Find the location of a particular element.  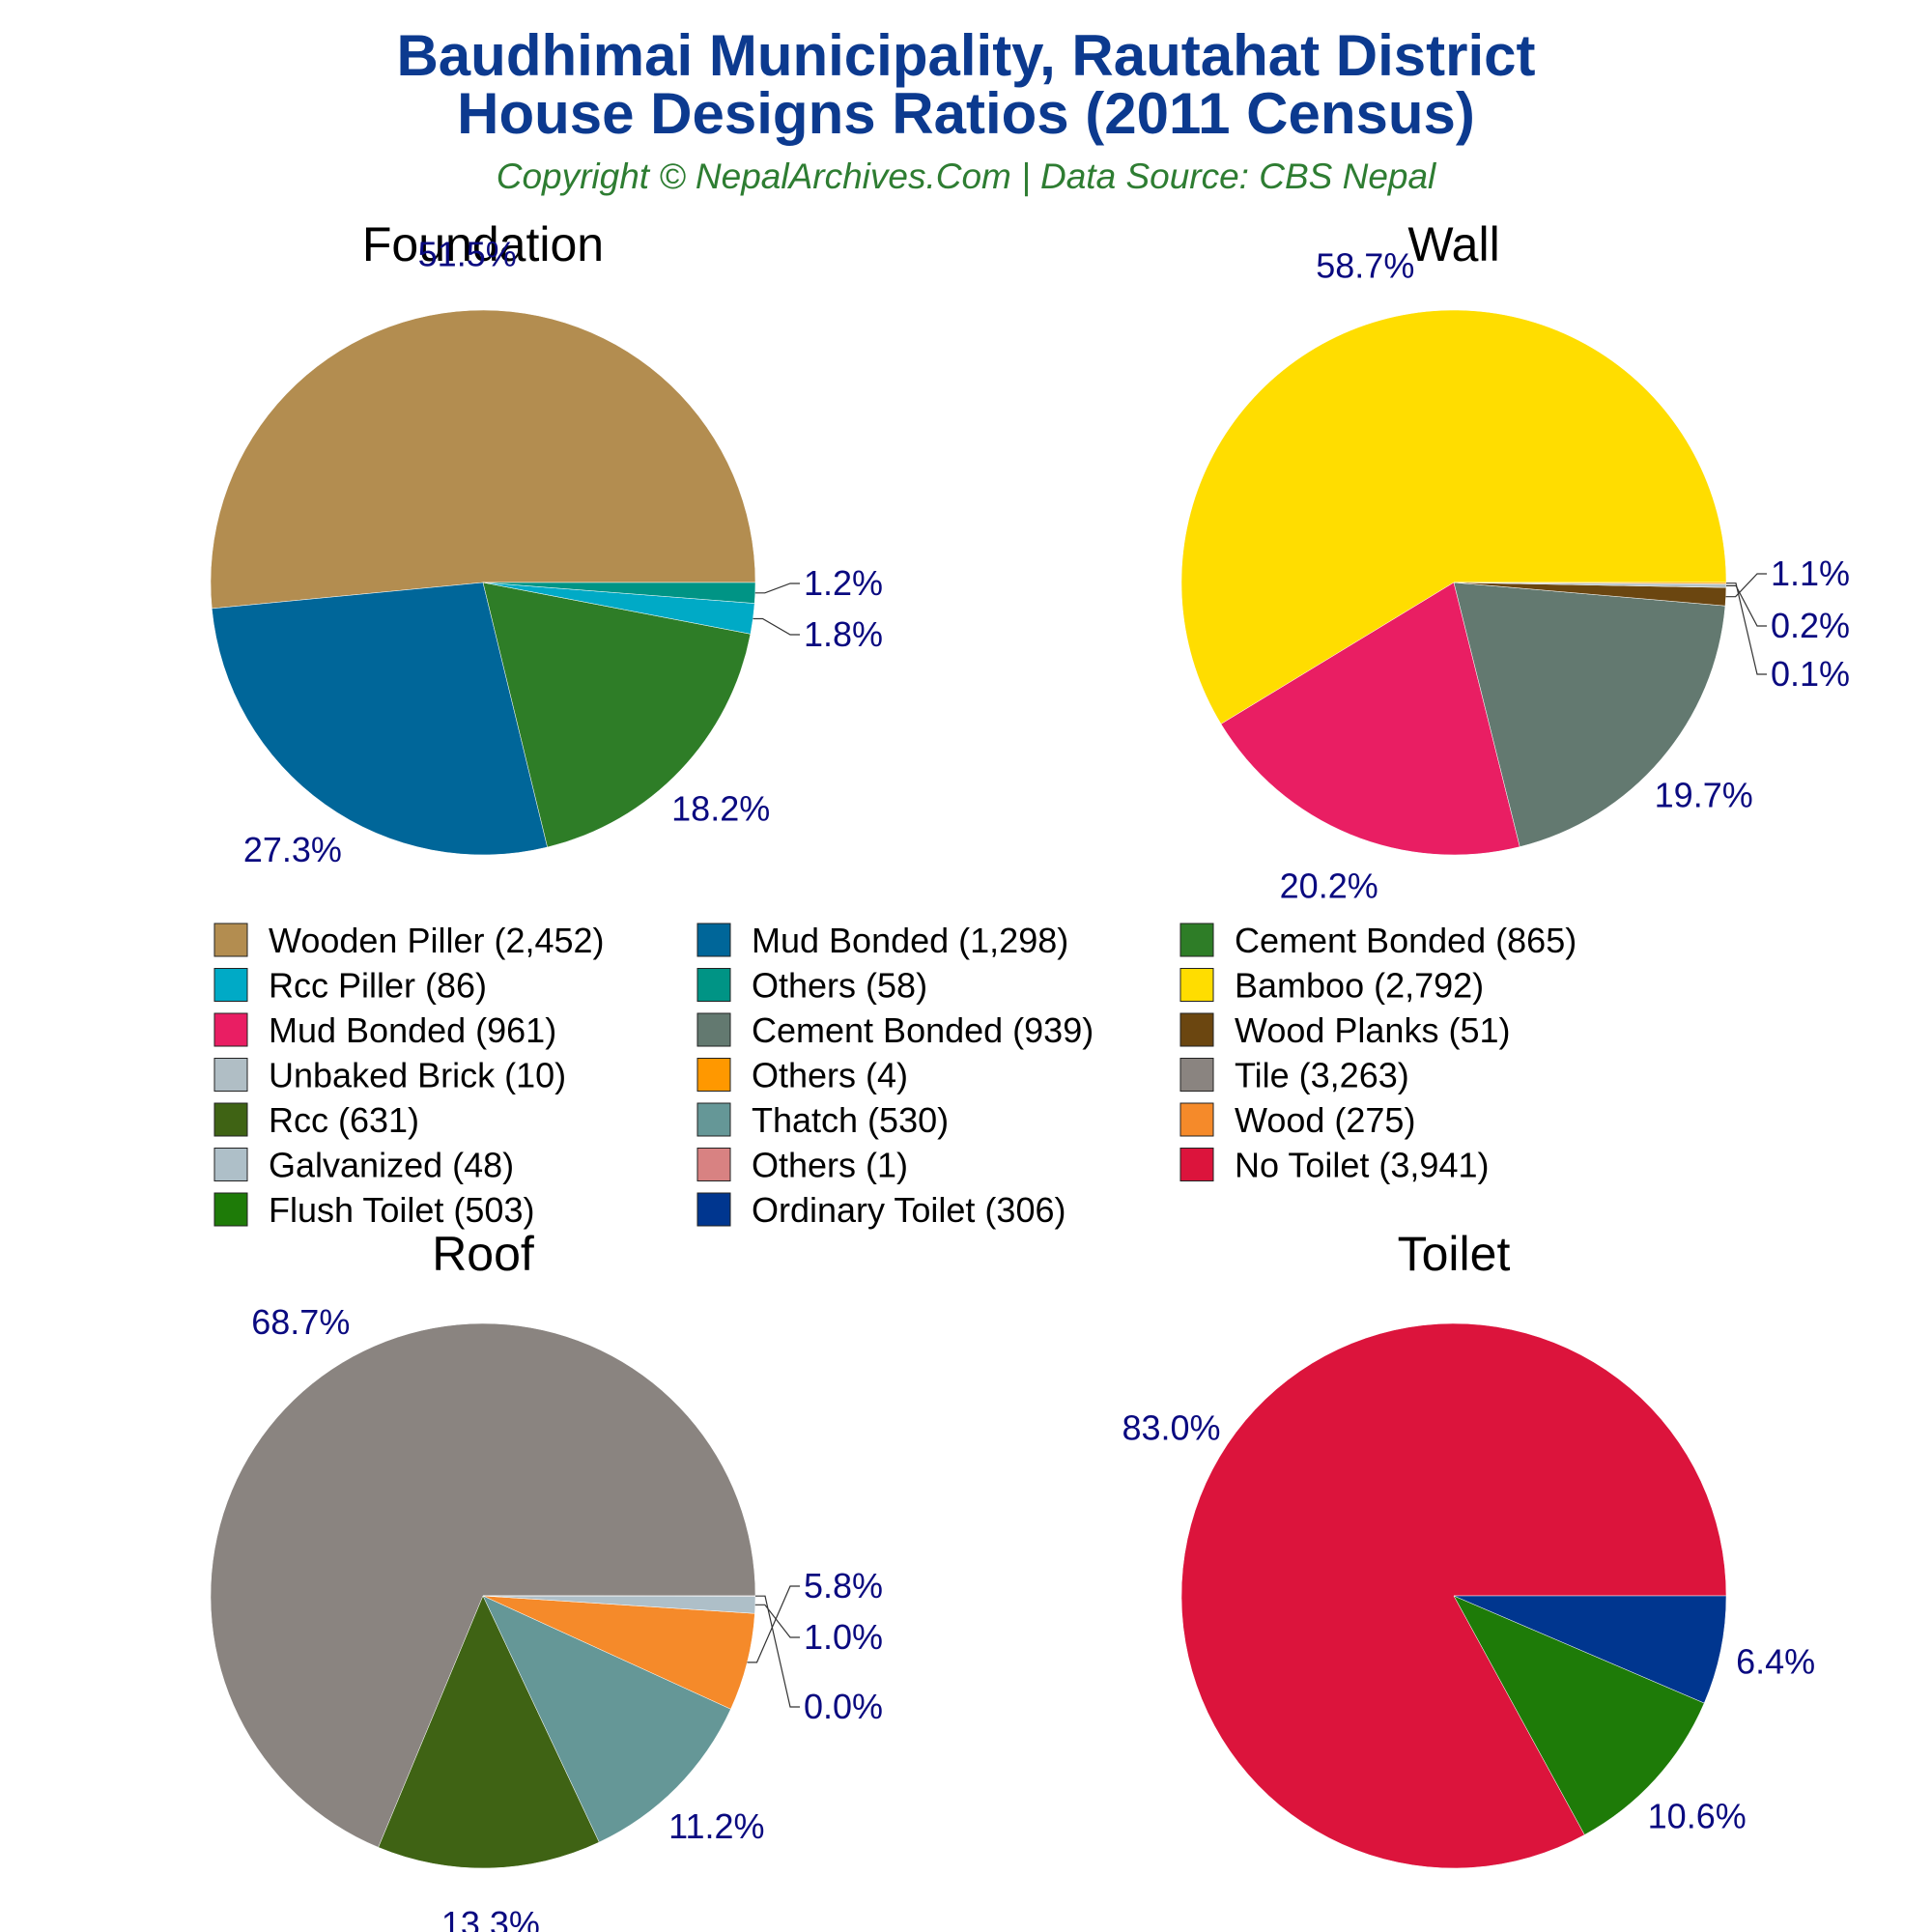

pie-slice-roof-thatch is located at coordinates (606, 1719).